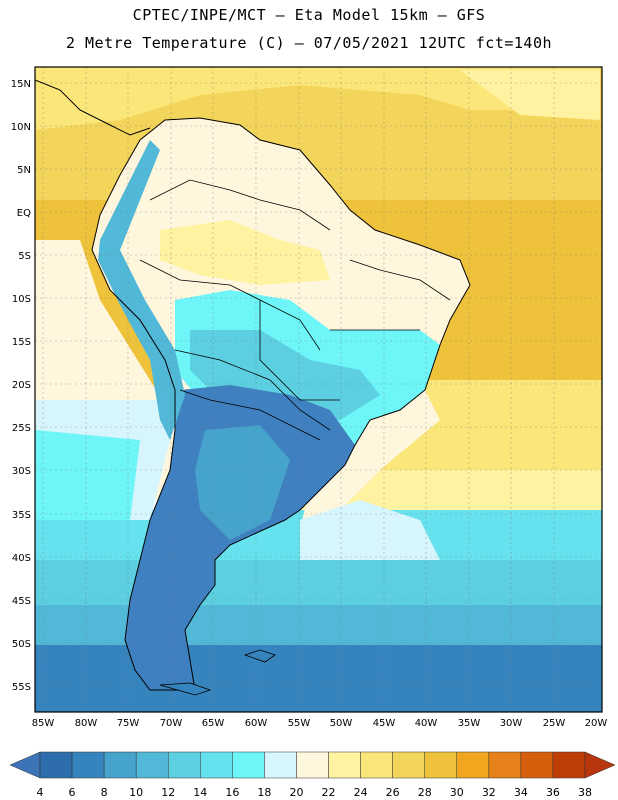 The image size is (618, 800). Describe the element at coordinates (21, 299) in the screenshot. I see `lat-label: 10S` at that location.